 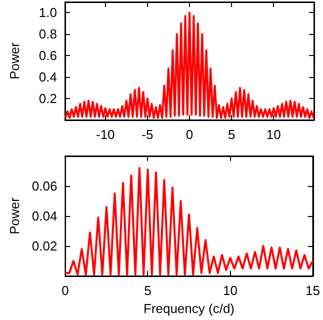 What do you see at coordinates (47, 34) in the screenshot?
I see `y-tick-label: 0.8` at bounding box center [47, 34].